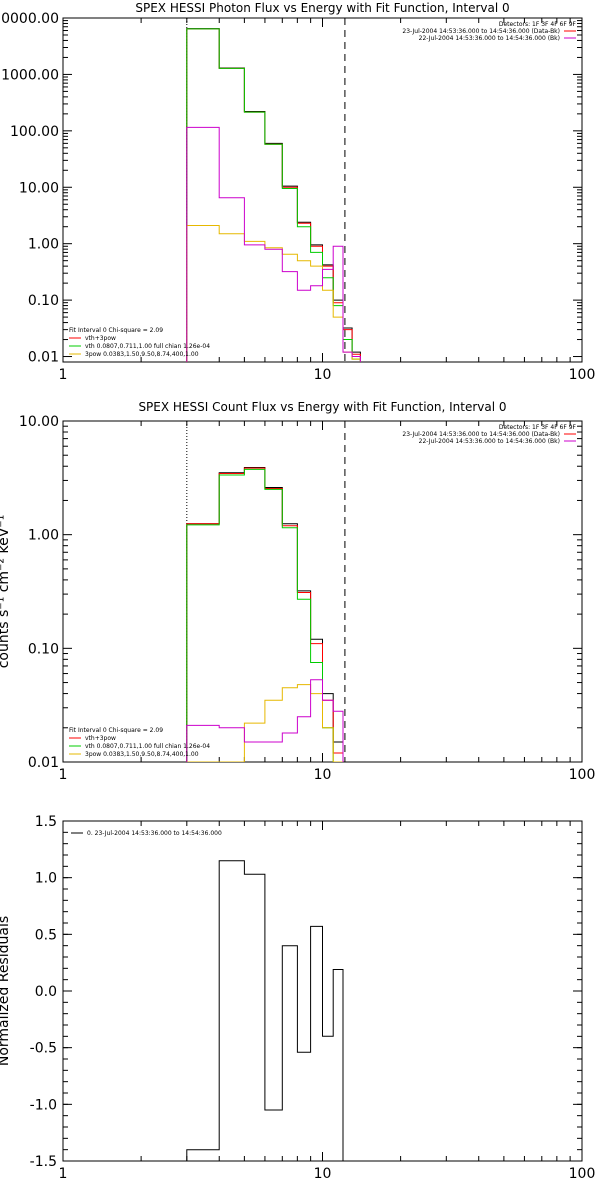 This screenshot has height=1200, width=600. Describe the element at coordinates (30, 75) in the screenshot. I see `y-tick-label: 1000.00` at that location.